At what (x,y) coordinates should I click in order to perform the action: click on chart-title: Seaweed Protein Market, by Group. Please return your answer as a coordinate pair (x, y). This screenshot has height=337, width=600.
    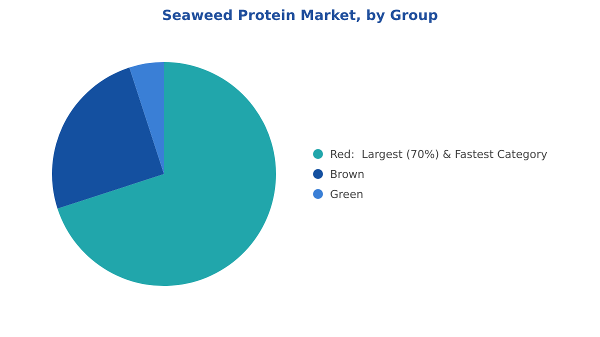
    Looking at the image, I should click on (300, 16).